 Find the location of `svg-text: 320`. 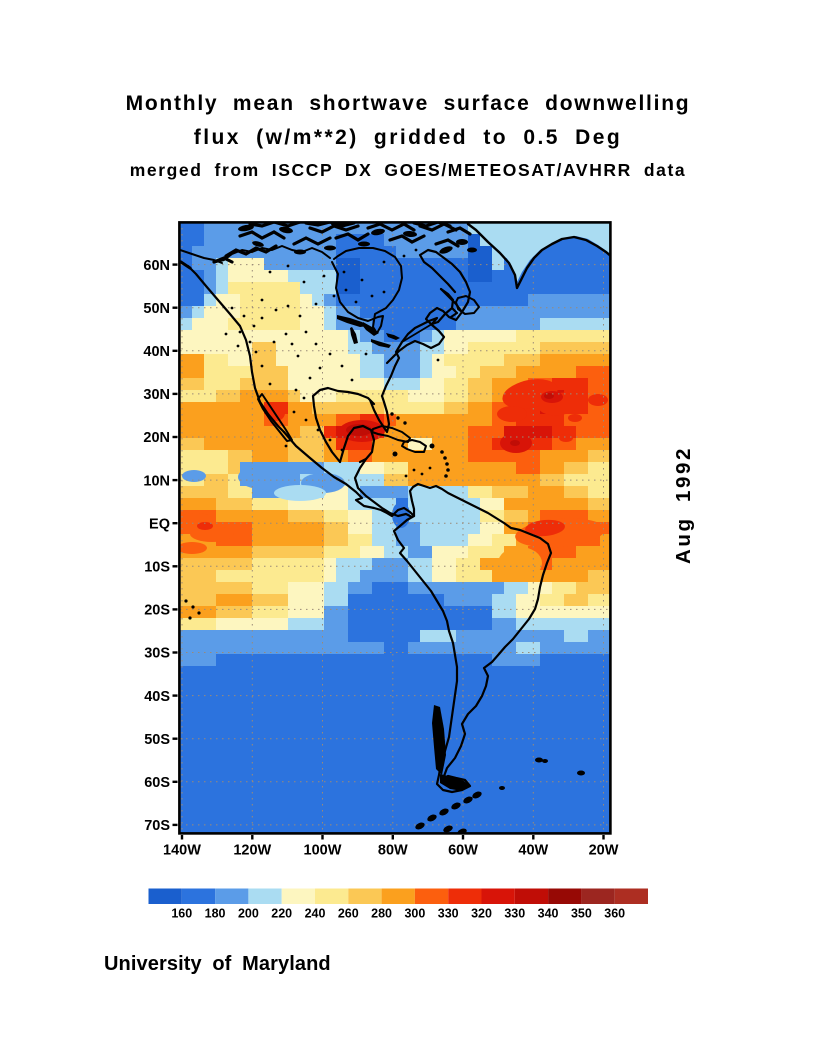

svg-text: 320 is located at coordinates (481, 914).